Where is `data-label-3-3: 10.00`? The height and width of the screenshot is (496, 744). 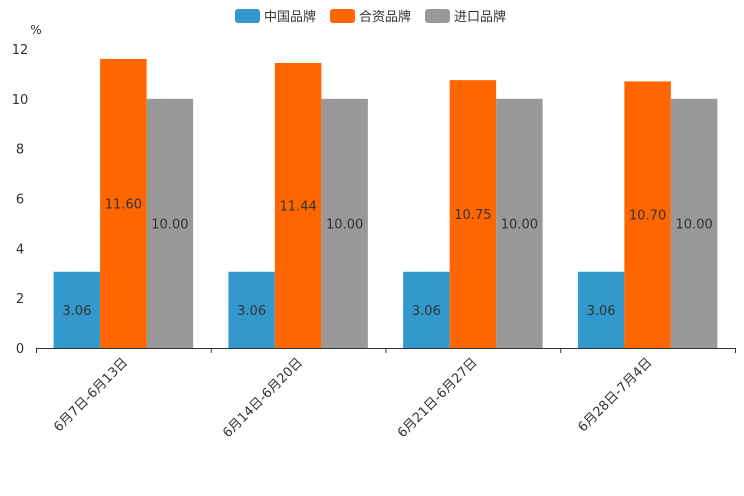 data-label-3-3: 10.00 is located at coordinates (519, 224).